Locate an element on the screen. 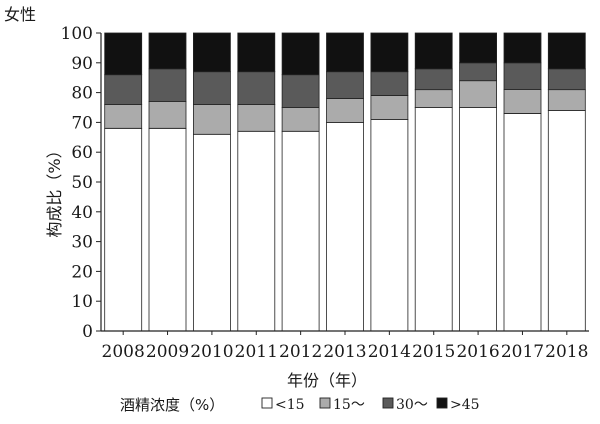 This screenshot has width=600, height=424. y-tick-label: 90 is located at coordinates (82, 64).